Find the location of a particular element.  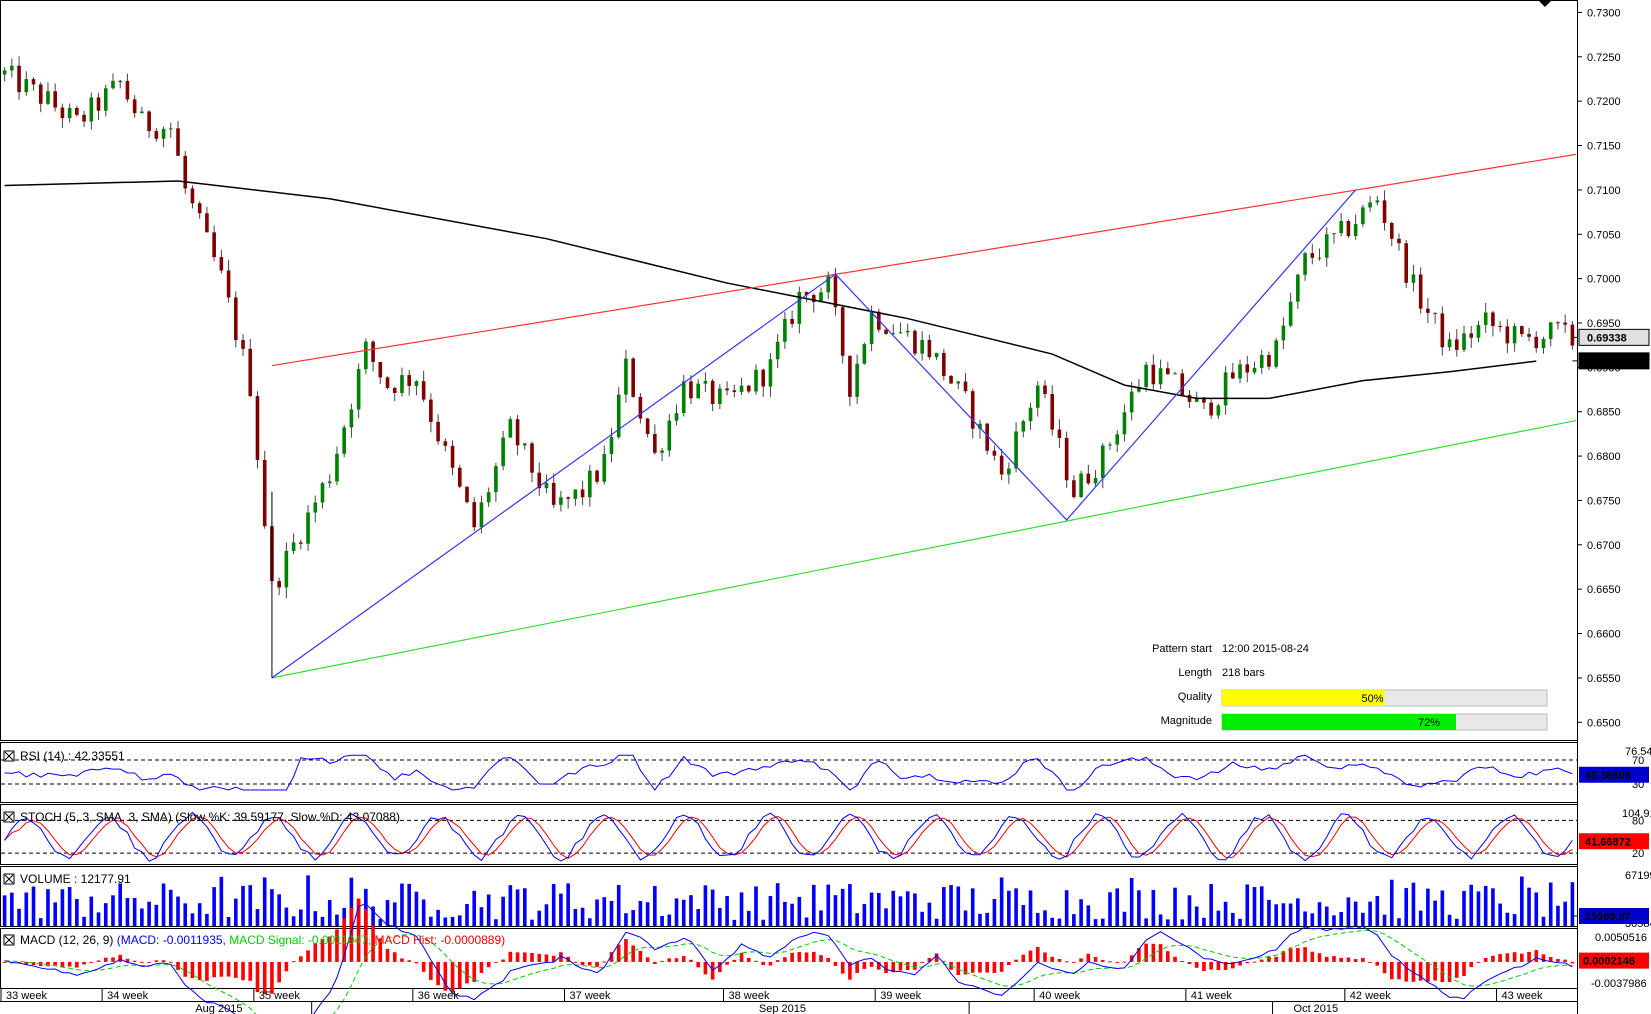

magnitude-label: Magnitude is located at coordinates (1186, 721).